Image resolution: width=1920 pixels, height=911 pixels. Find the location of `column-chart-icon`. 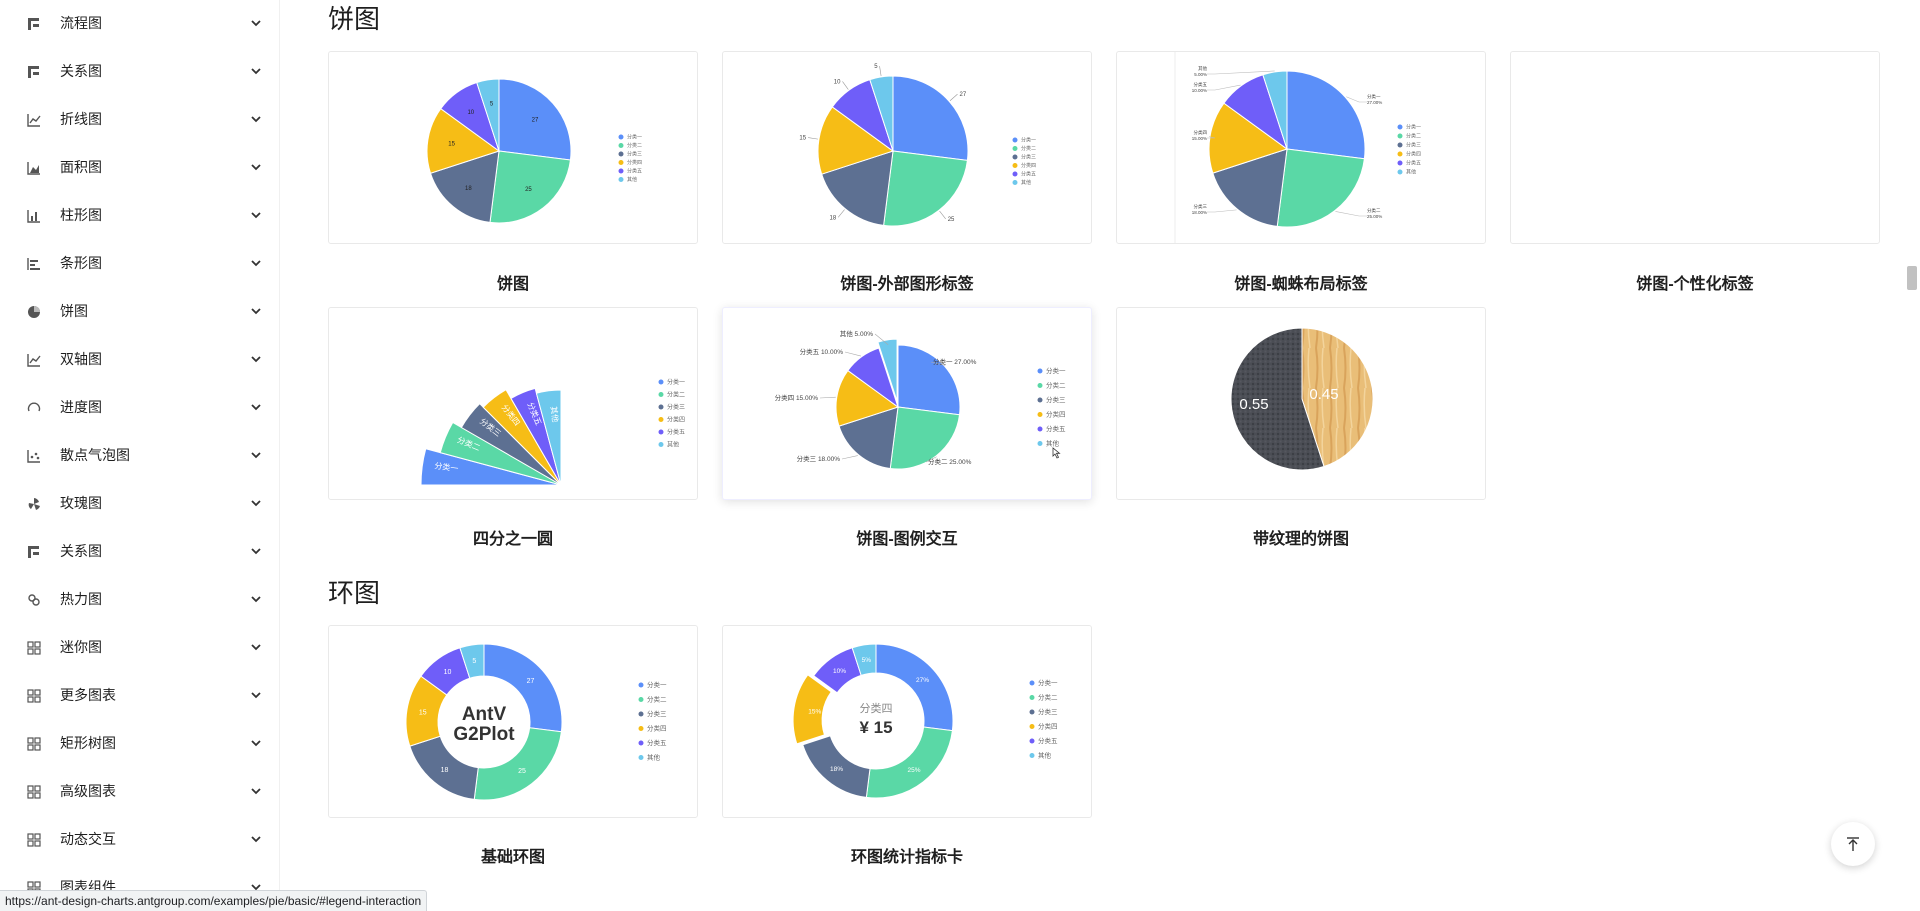

column-chart-icon is located at coordinates (33, 216).